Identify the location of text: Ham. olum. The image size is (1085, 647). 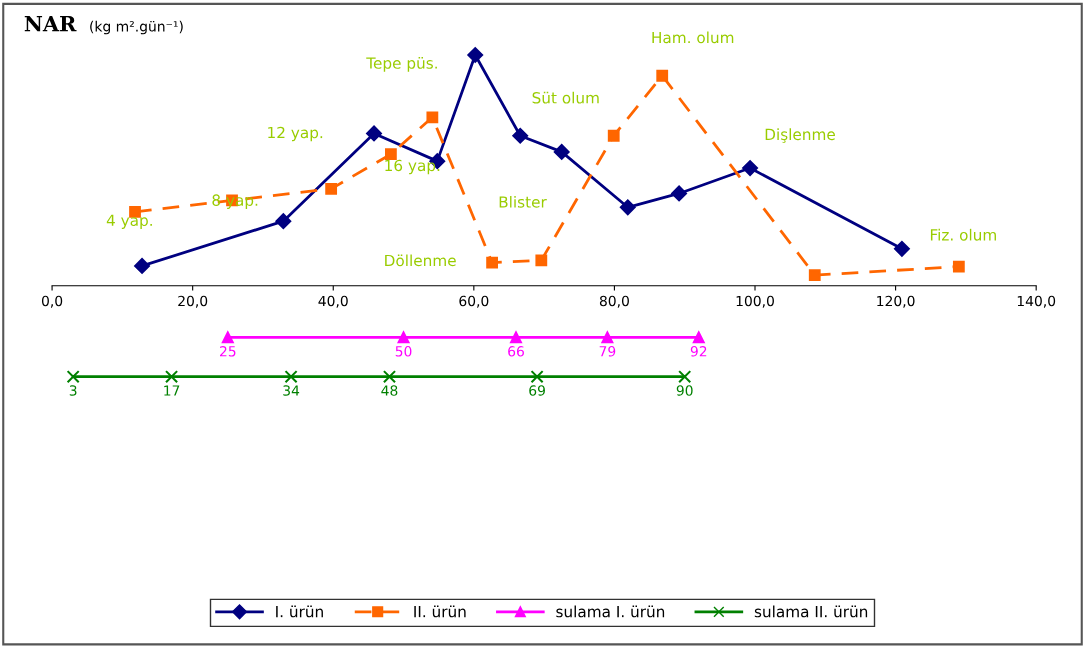
(693, 37).